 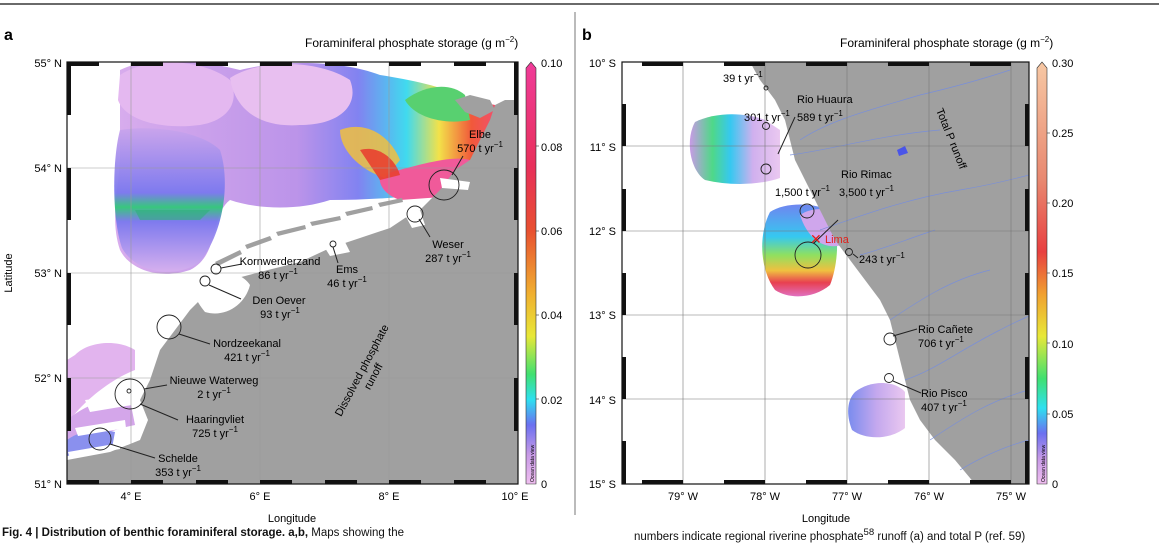 What do you see at coordinates (280, 313) in the screenshot?
I see `svg-text: 93 t yr−1` at bounding box center [280, 313].